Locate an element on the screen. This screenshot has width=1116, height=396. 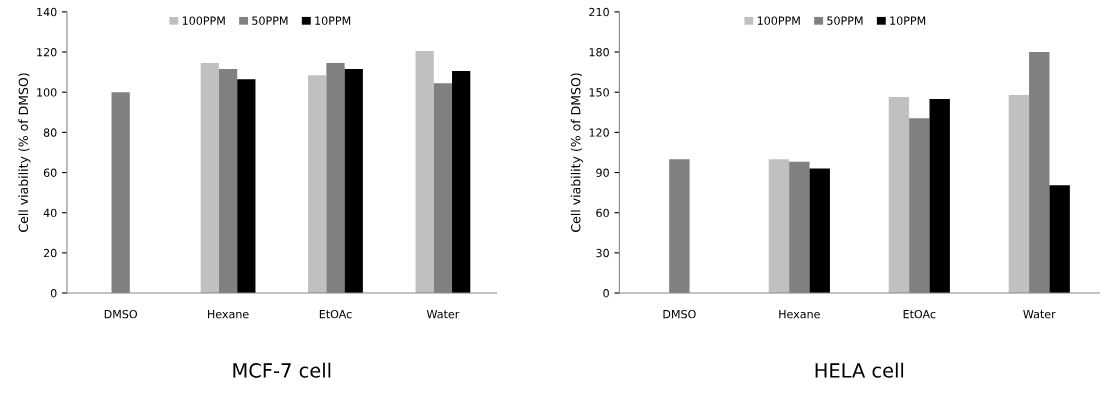
y-tick-label: 40 is located at coordinates (50, 213).